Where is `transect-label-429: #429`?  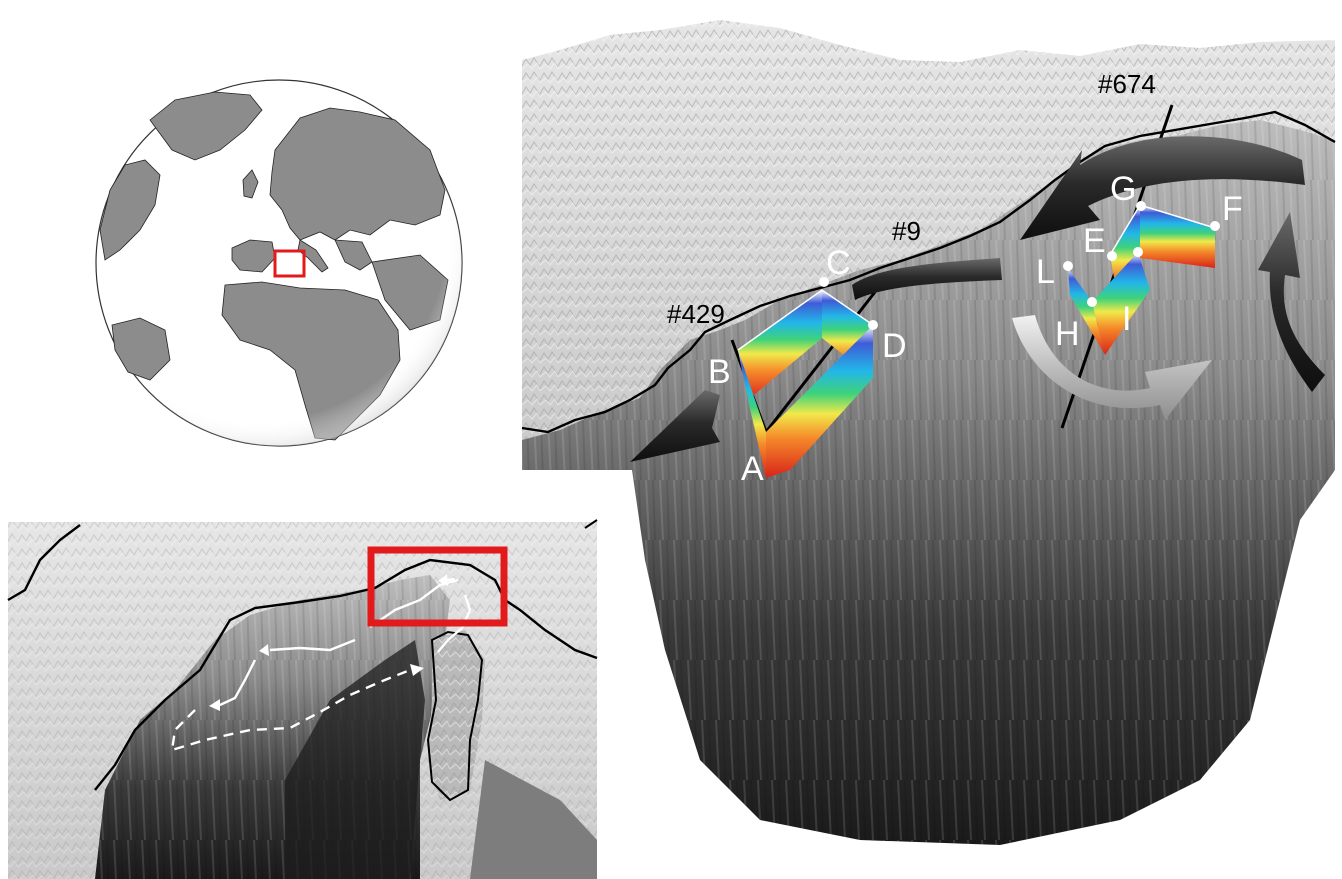 transect-label-429: #429 is located at coordinates (696, 314).